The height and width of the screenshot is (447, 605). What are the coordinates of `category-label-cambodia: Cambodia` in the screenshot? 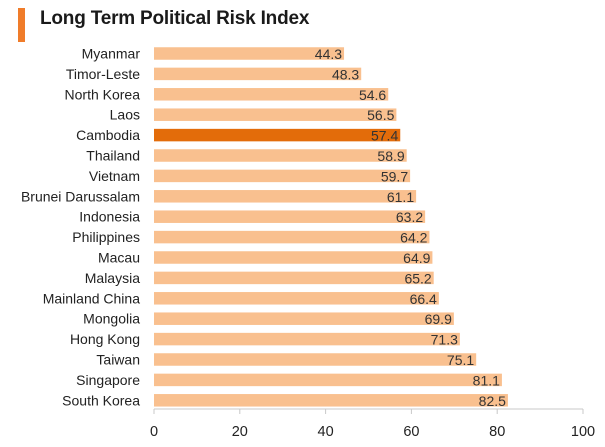 It's located at (108, 135).